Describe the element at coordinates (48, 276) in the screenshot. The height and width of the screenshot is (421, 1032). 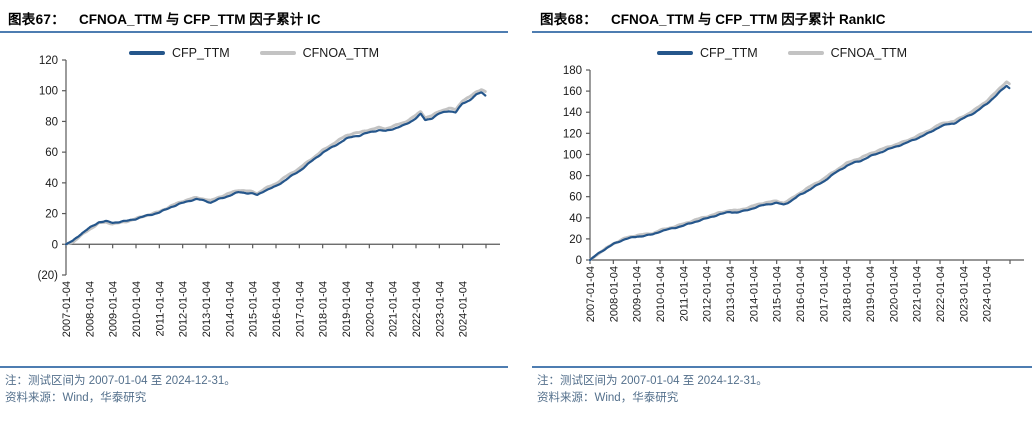
I see `y-tick-label: (20)` at that location.